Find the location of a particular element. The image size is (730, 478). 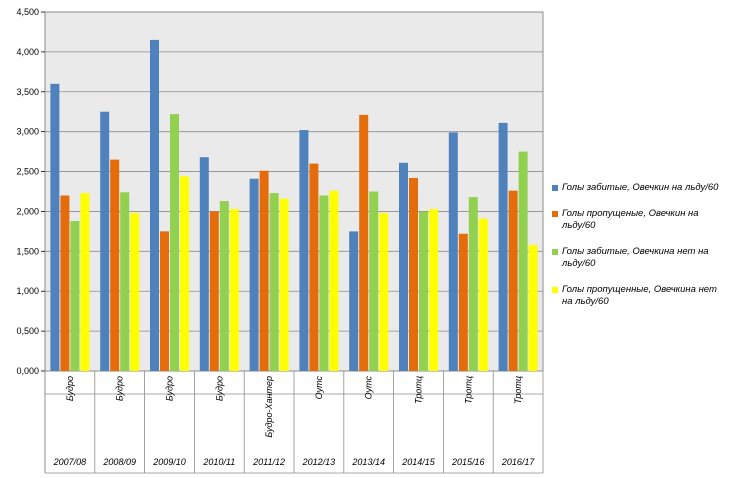

season-label: 2011/12 is located at coordinates (268, 462).